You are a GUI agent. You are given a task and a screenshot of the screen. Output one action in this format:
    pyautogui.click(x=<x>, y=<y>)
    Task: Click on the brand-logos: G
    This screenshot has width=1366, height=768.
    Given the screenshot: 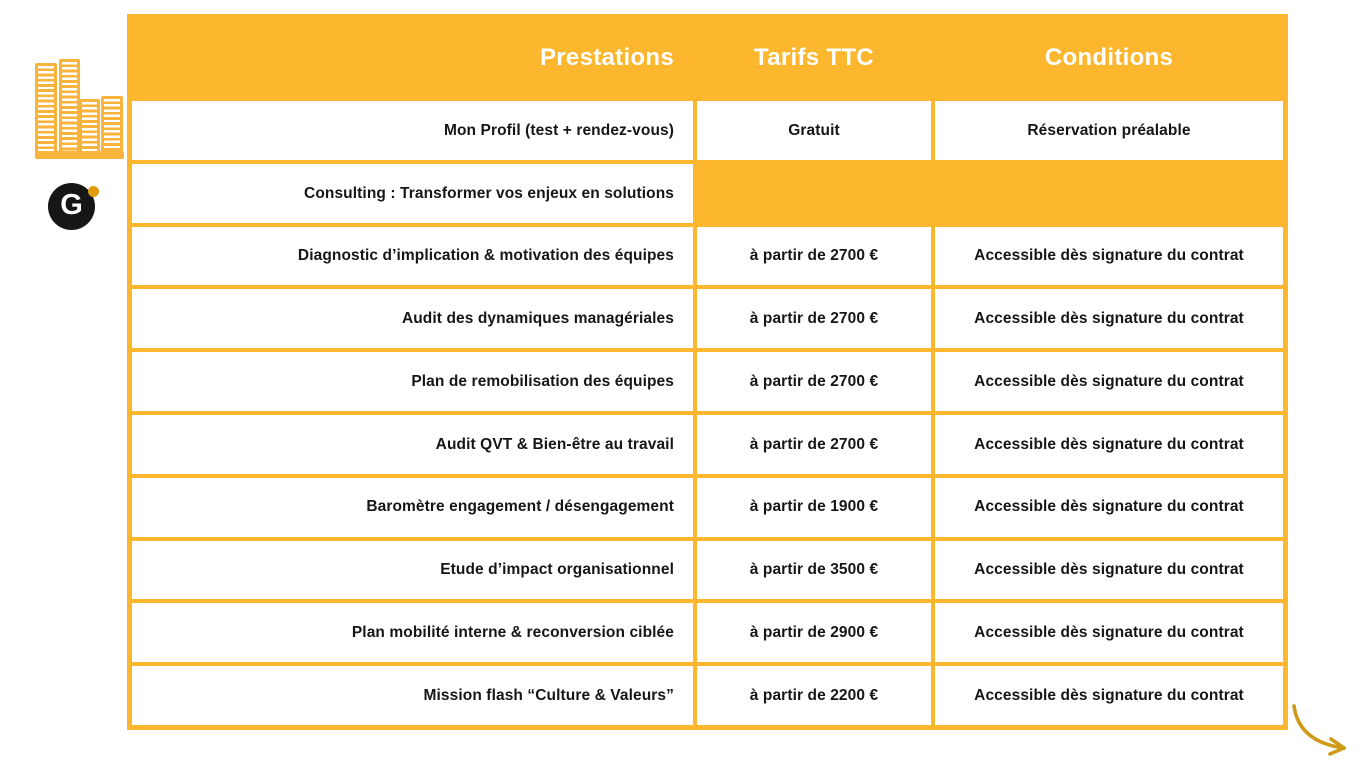 What is the action you would take?
    pyautogui.click(x=82, y=147)
    